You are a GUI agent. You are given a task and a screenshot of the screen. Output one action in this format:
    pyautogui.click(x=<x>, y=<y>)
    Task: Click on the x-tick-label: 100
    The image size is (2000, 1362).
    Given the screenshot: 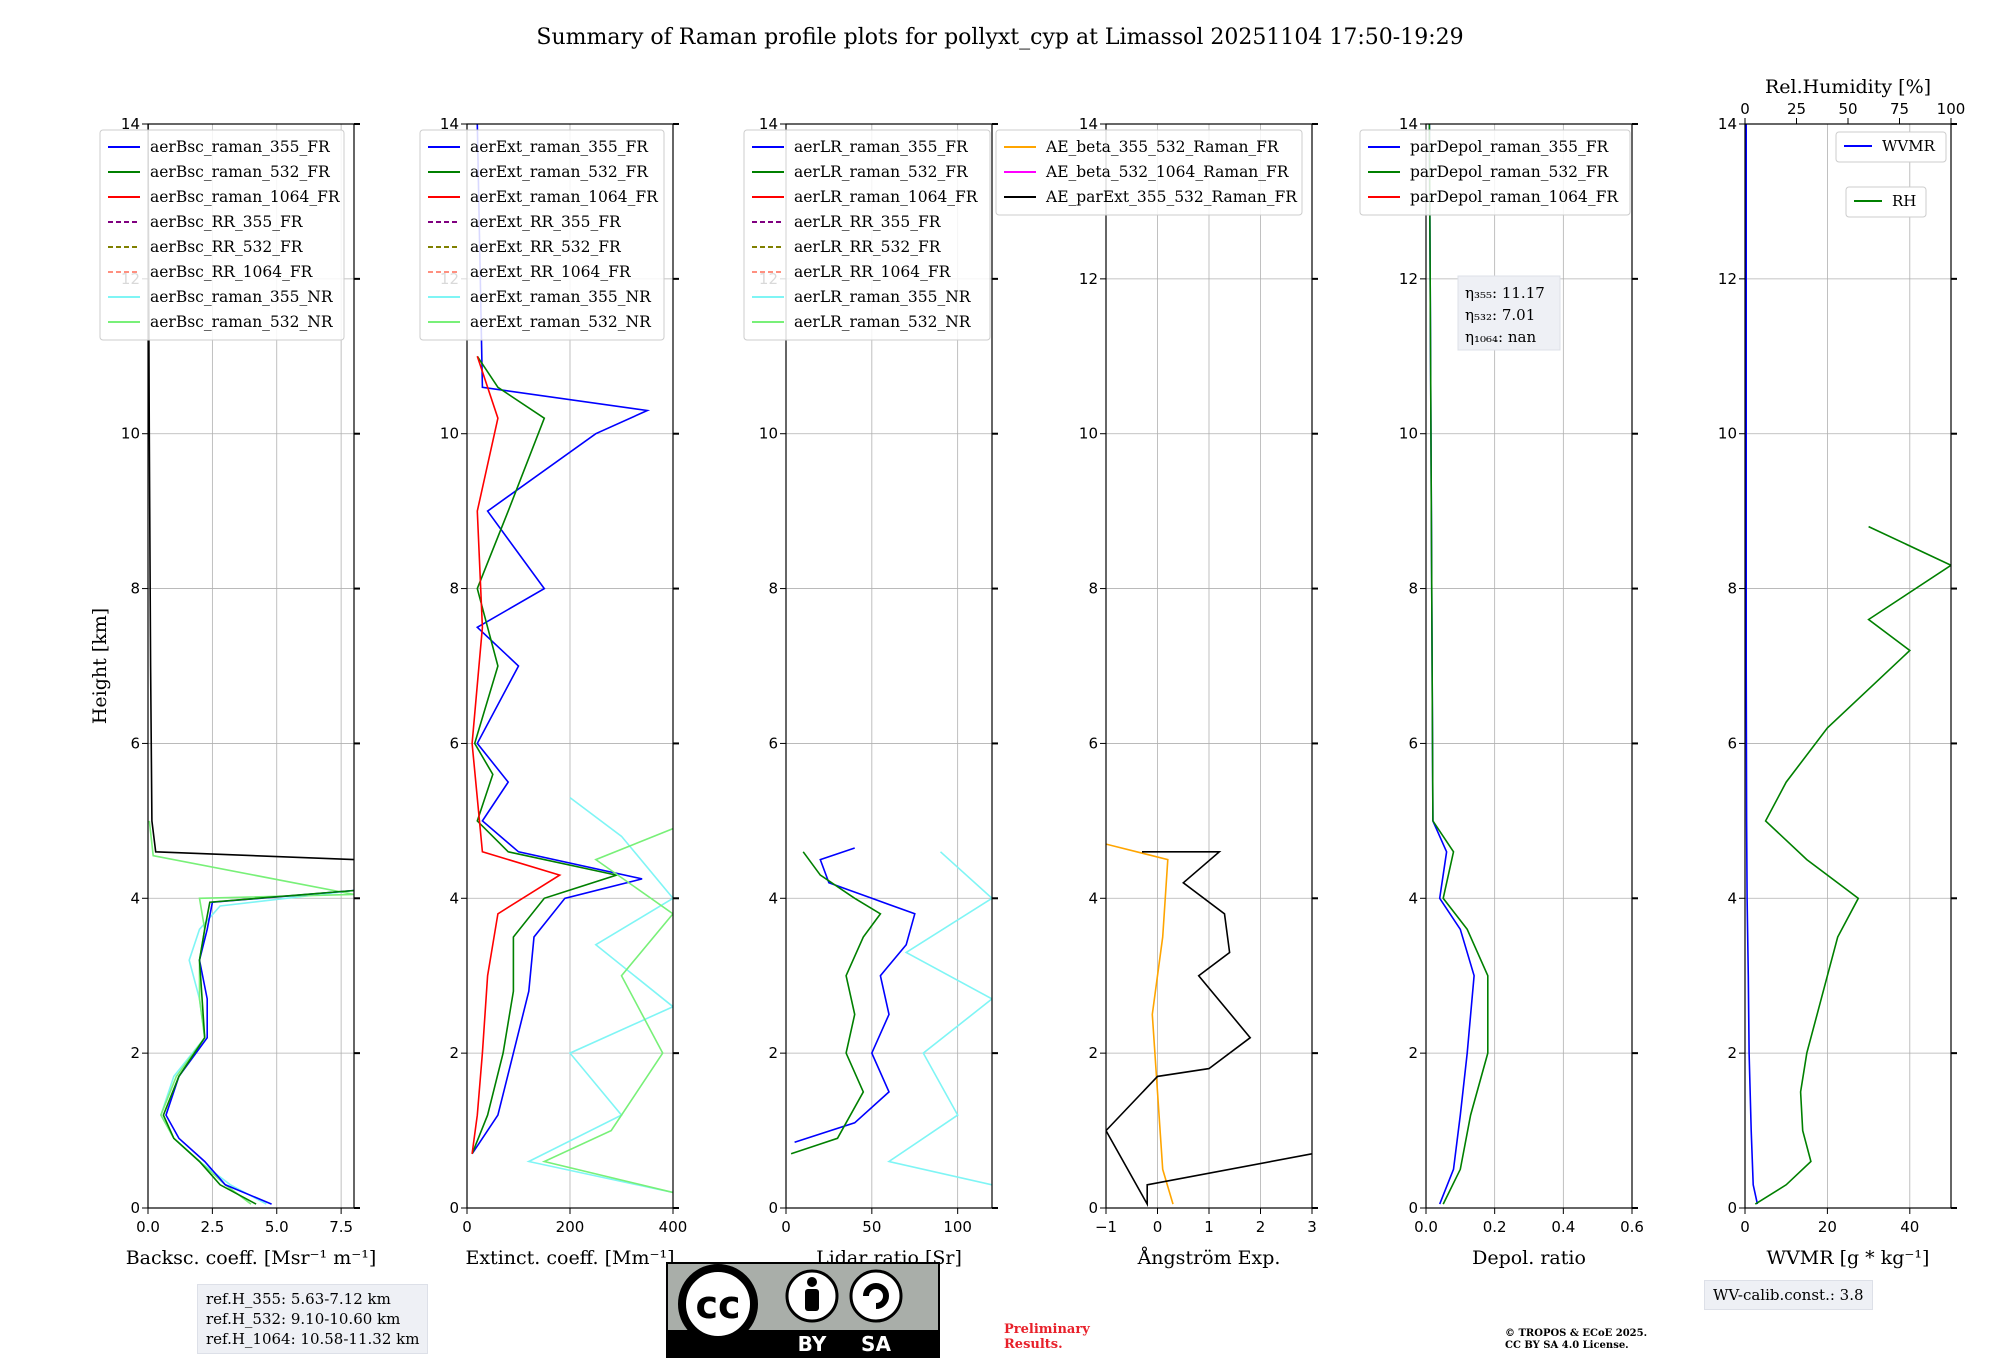 What is the action you would take?
    pyautogui.click(x=957, y=1227)
    